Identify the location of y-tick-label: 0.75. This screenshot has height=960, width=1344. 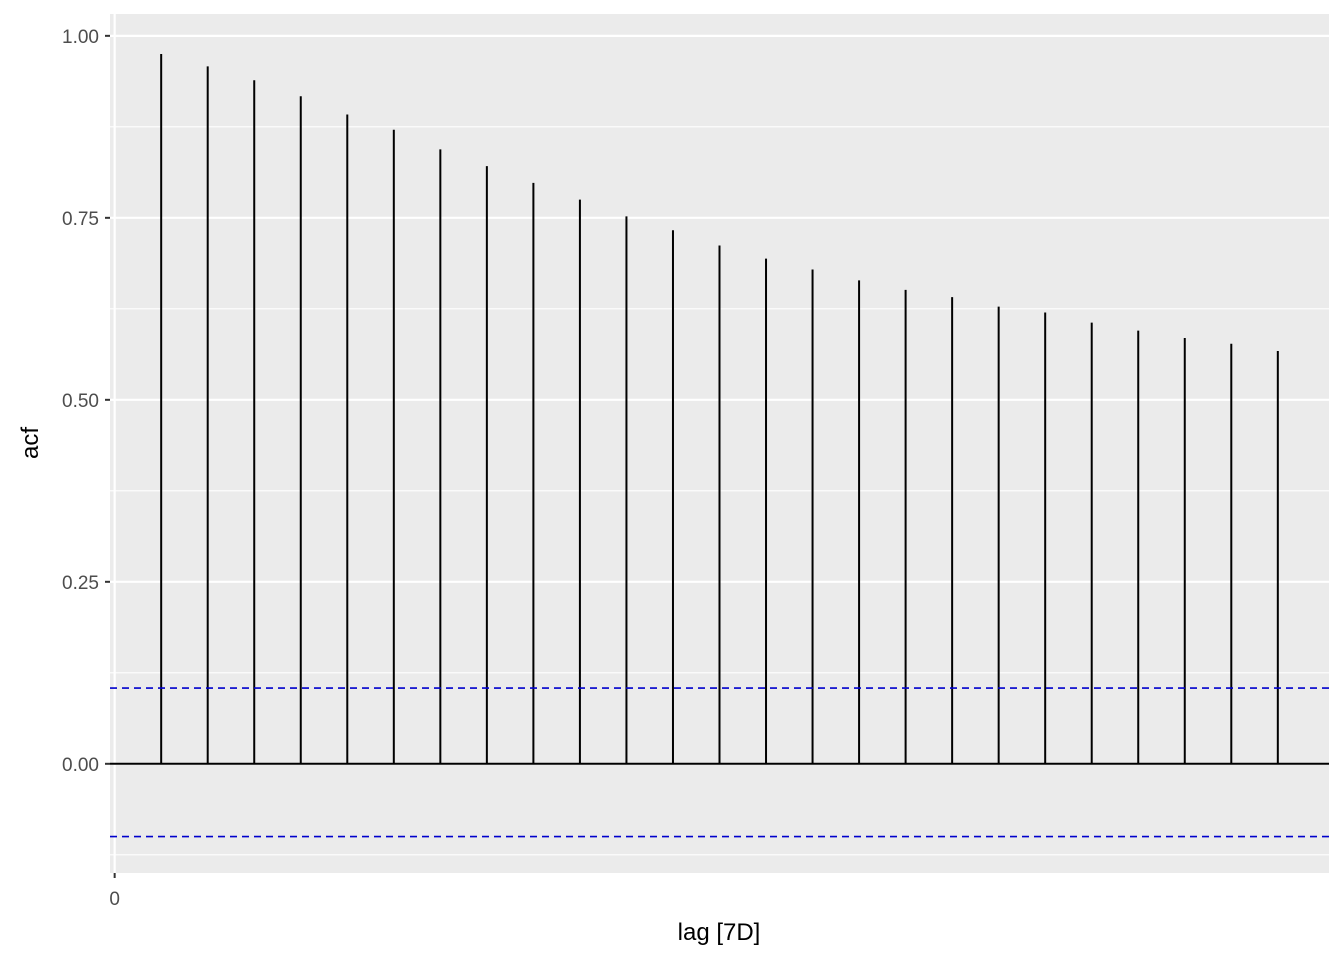
(80, 219).